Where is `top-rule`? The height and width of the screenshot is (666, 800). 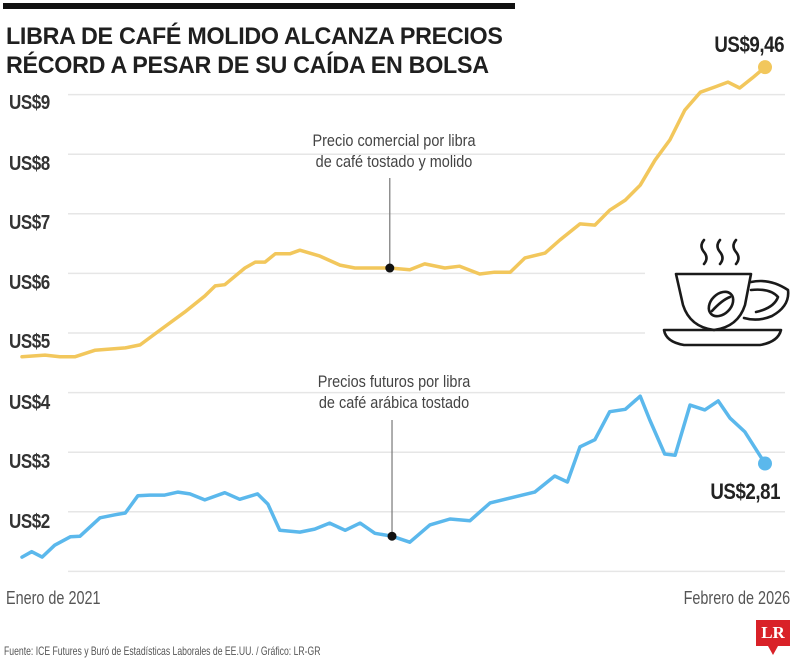 top-rule is located at coordinates (259, 6).